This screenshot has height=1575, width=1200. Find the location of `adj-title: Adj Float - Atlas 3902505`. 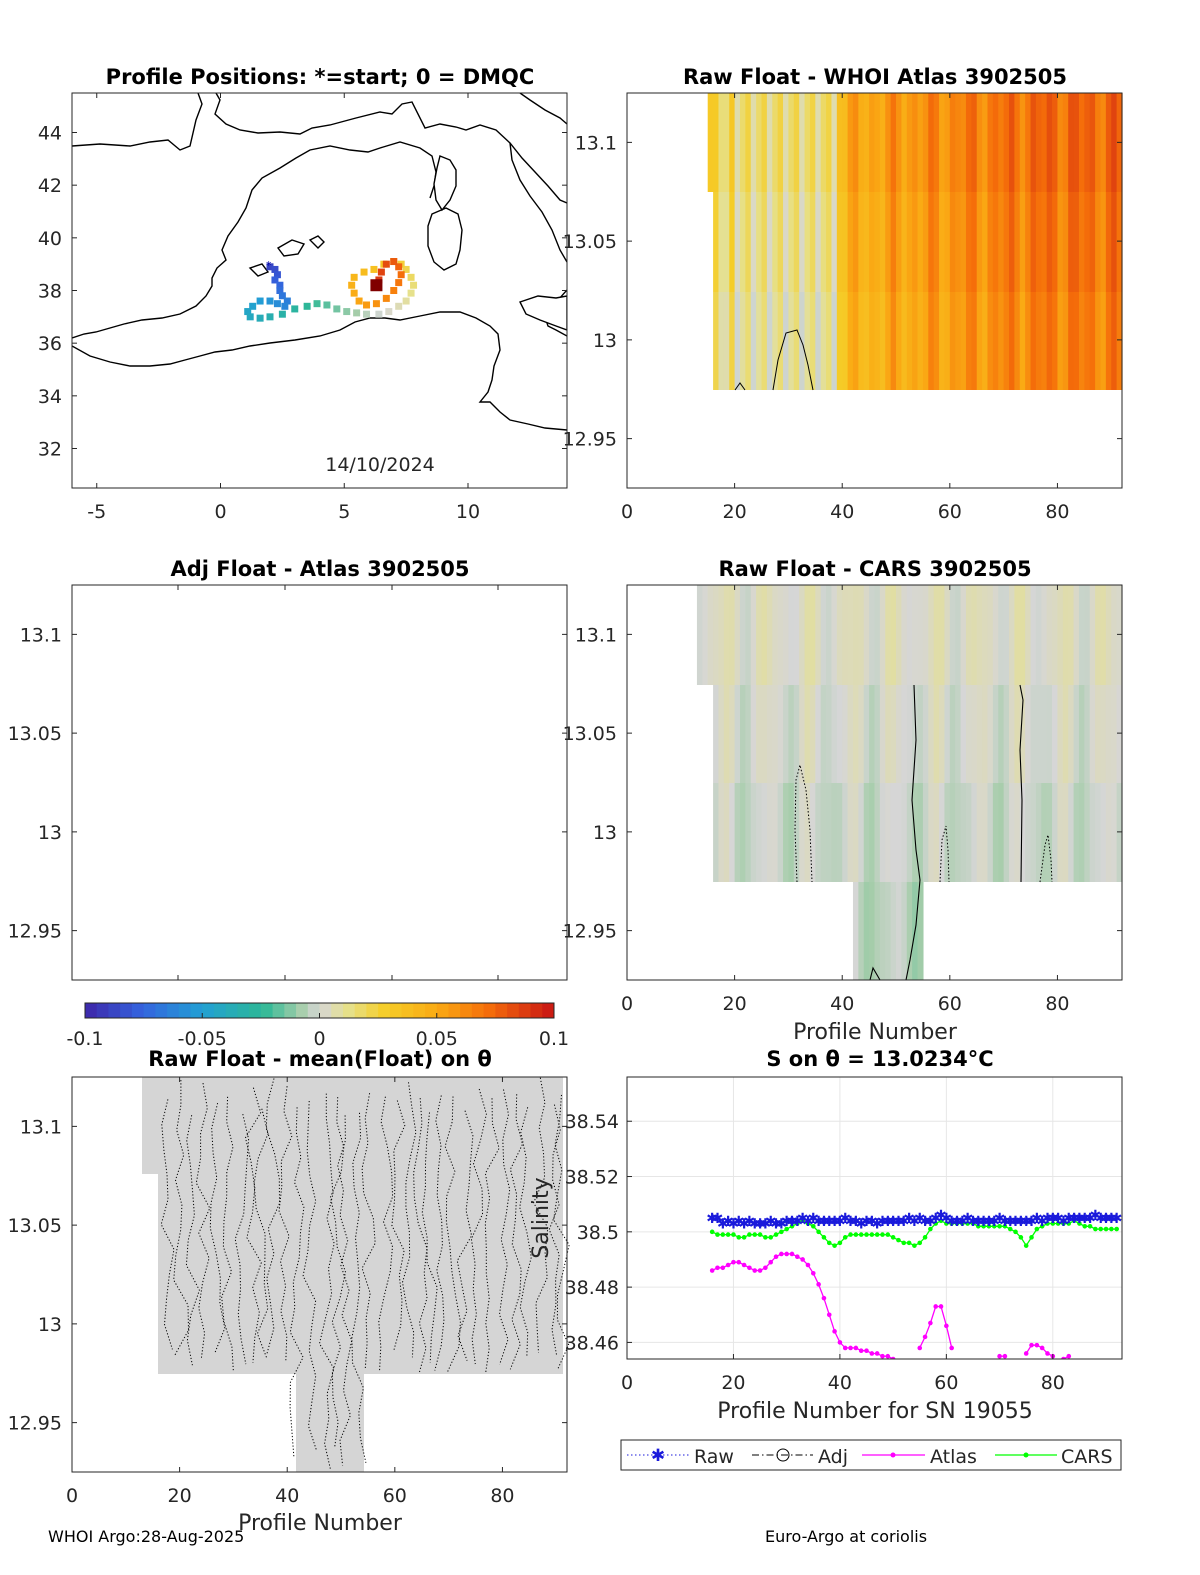

adj-title: Adj Float - Atlas 3902505 is located at coordinates (319, 569).